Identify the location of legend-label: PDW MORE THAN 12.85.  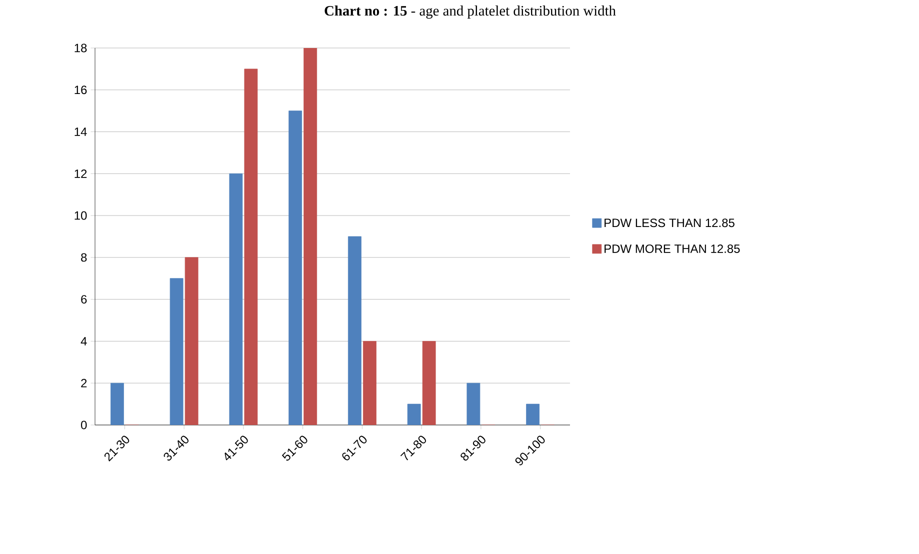
(672, 248).